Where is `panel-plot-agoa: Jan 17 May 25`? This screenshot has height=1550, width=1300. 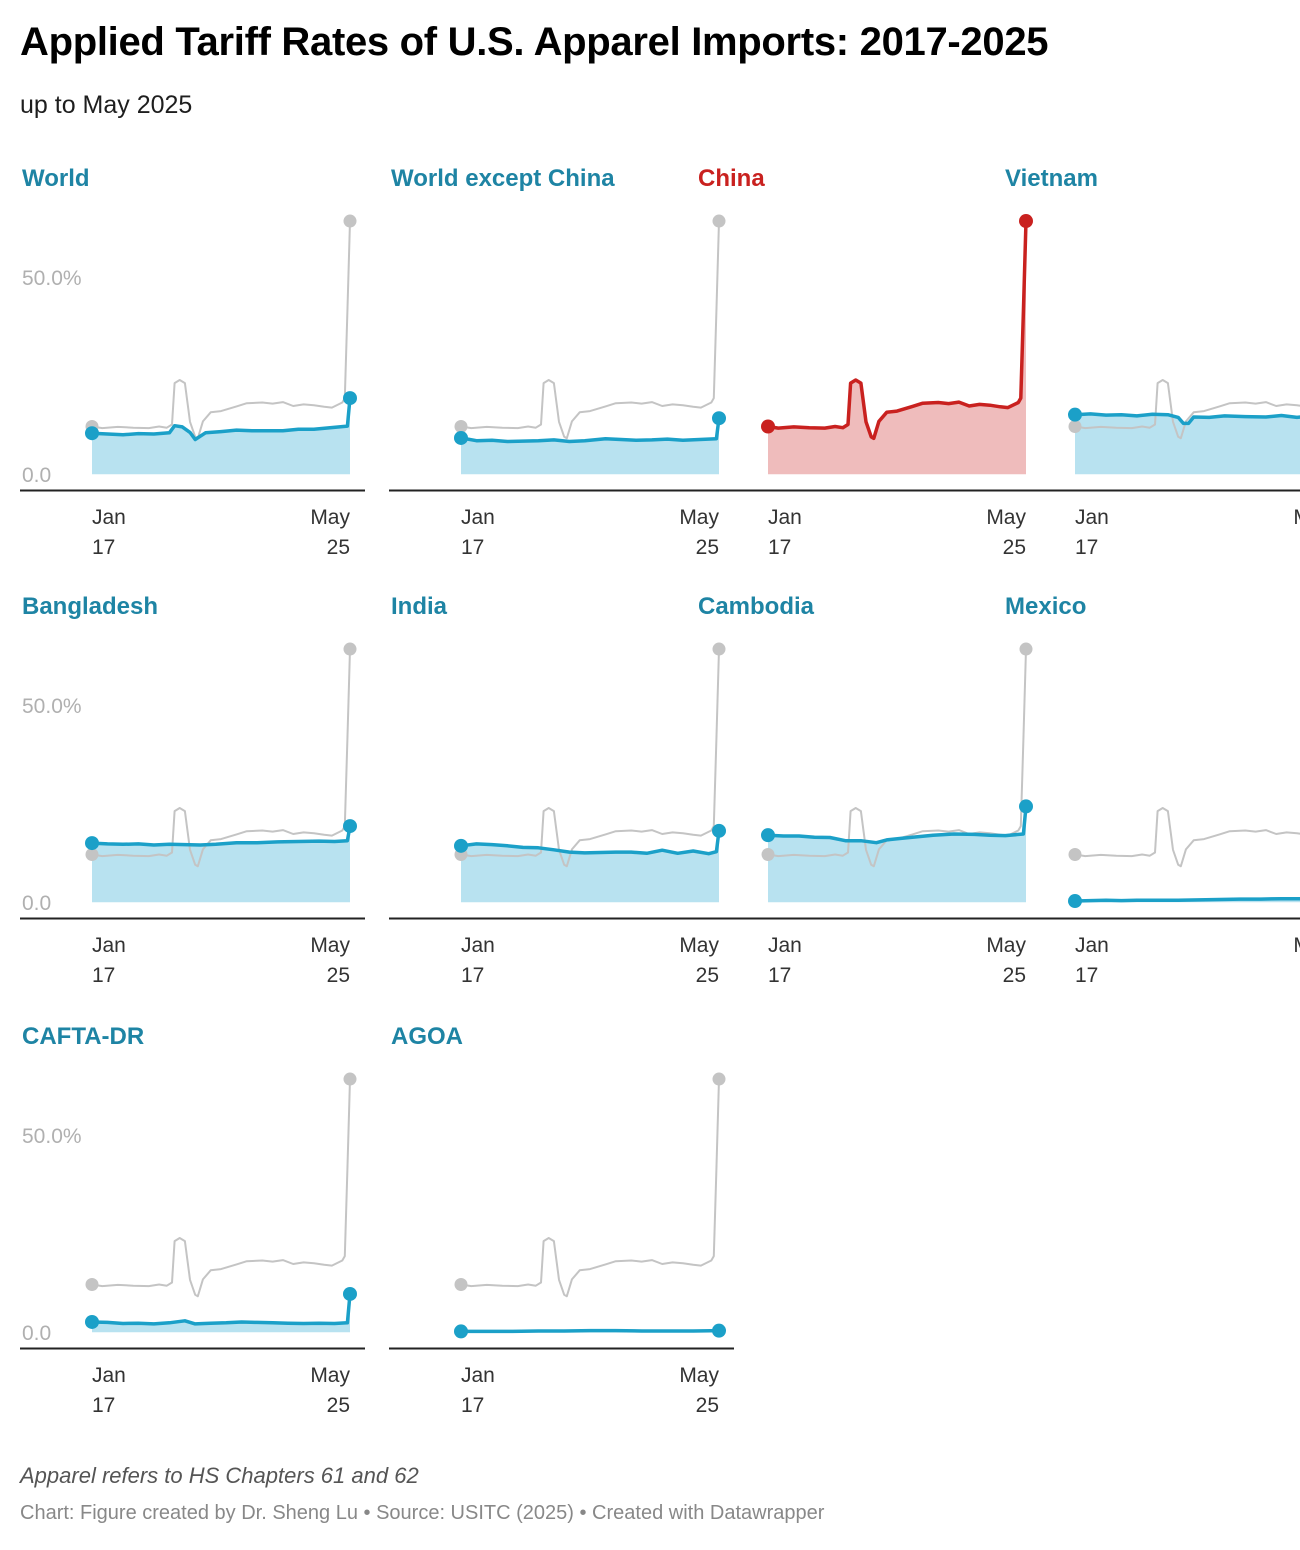 panel-plot-agoa: Jan 17 May 25 is located at coordinates (561, 1244).